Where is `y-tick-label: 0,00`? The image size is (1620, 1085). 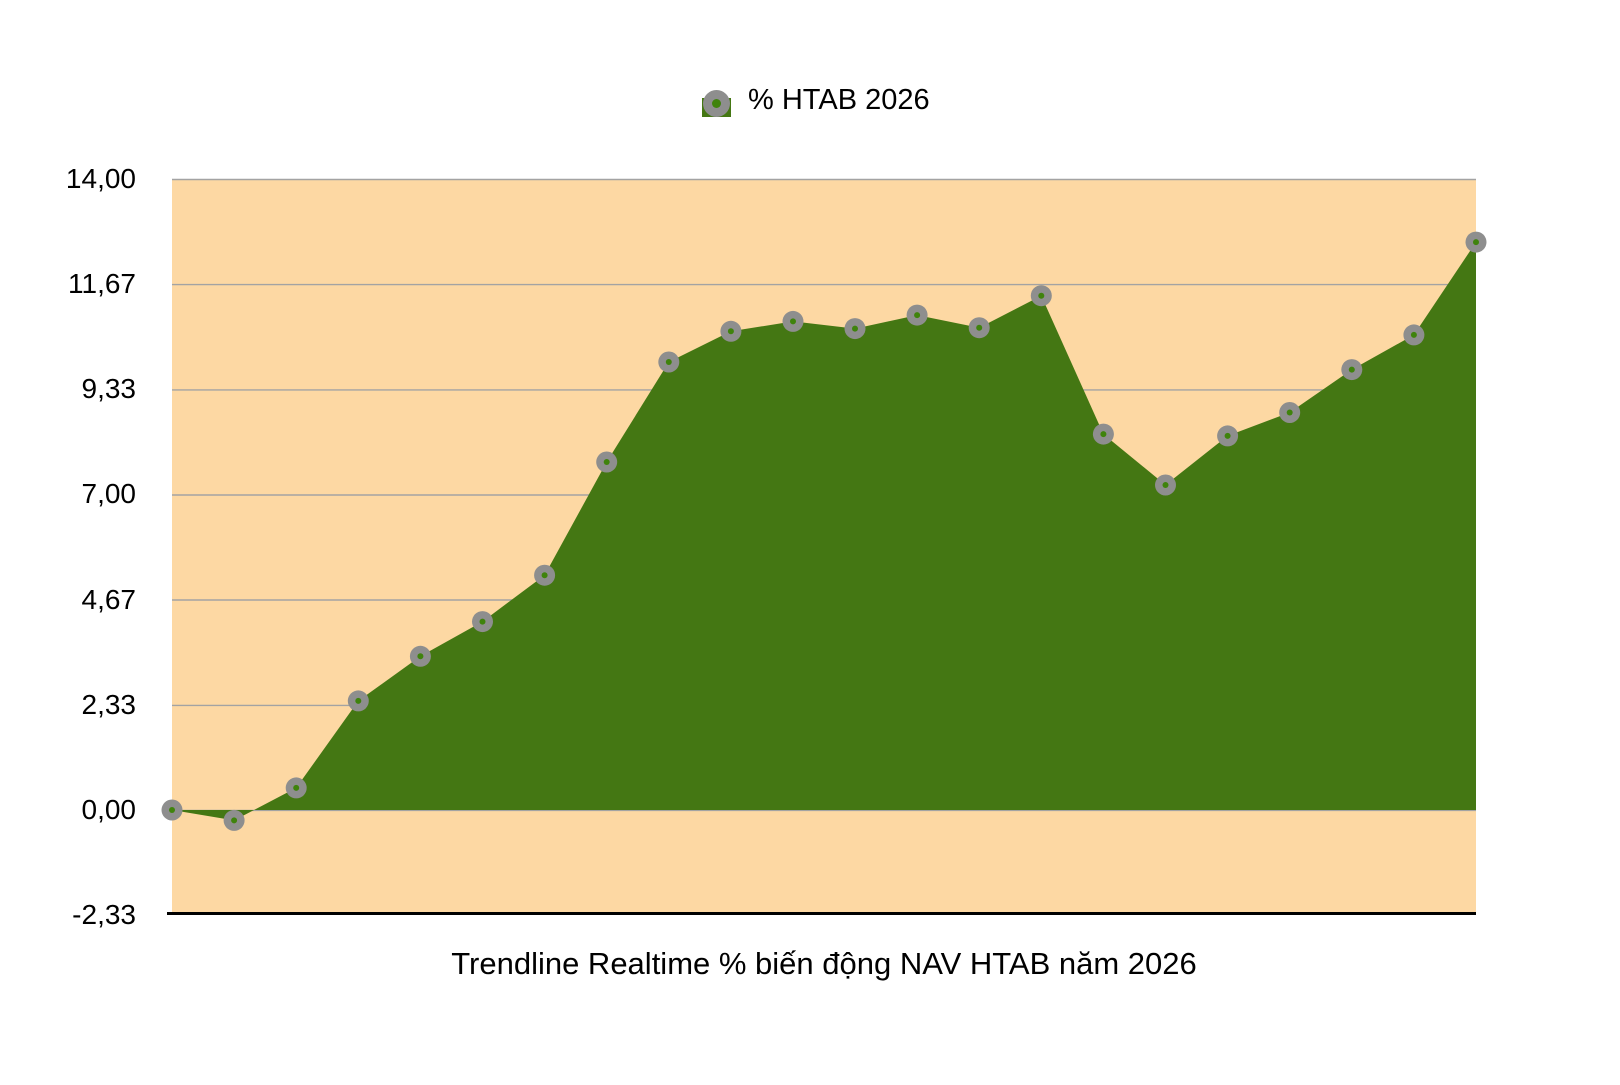
y-tick-label: 0,00 is located at coordinates (109, 809).